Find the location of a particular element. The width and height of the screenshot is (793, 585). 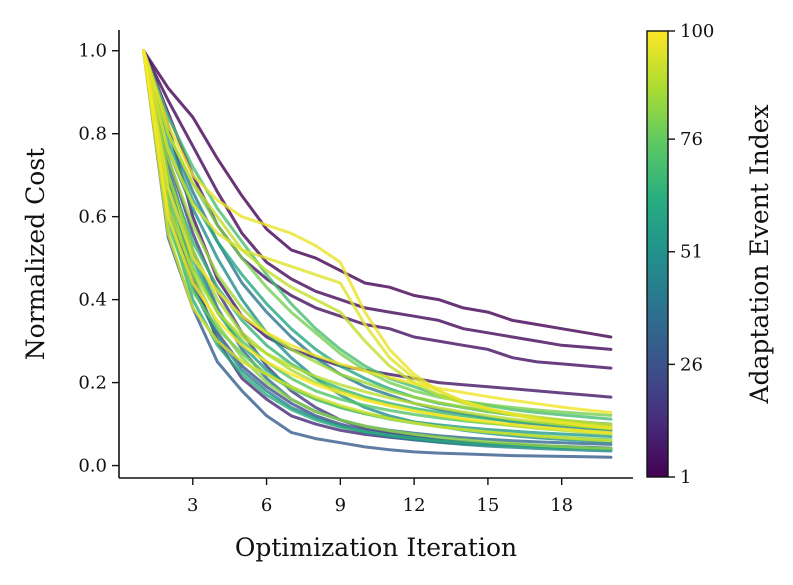

colorbar-title: Adaptation Event Index is located at coordinates (759, 254).